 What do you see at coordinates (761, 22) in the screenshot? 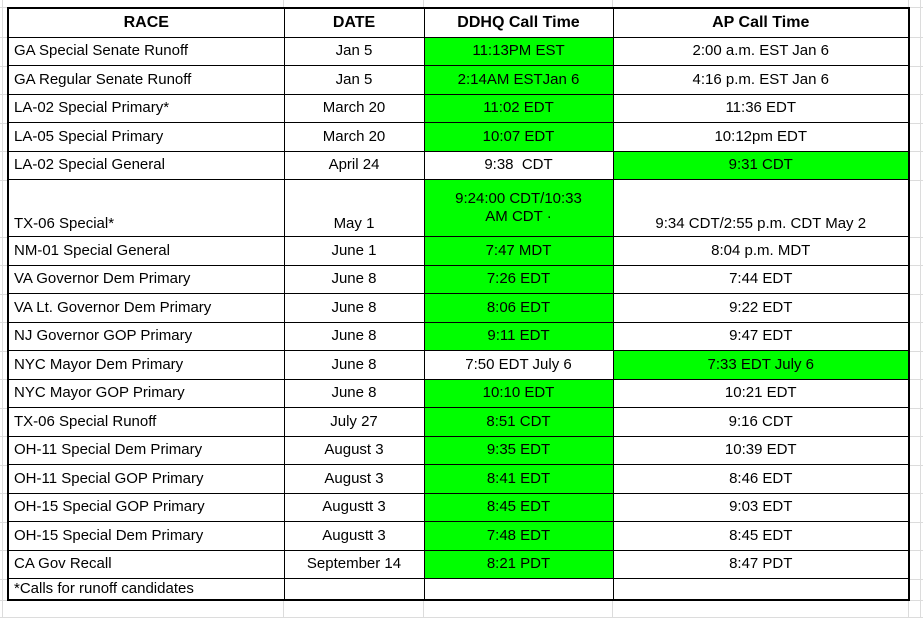
I see `column-header-ap-call-time: AP Call Time` at bounding box center [761, 22].